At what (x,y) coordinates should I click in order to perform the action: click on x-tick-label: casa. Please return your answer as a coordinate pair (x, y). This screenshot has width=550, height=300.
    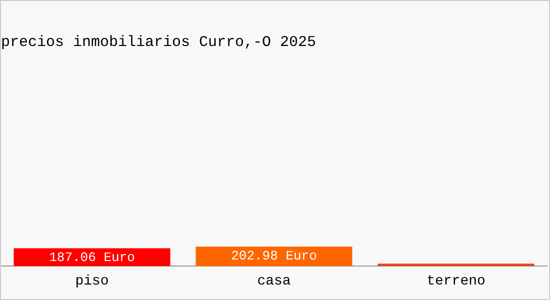
    Looking at the image, I should click on (274, 281).